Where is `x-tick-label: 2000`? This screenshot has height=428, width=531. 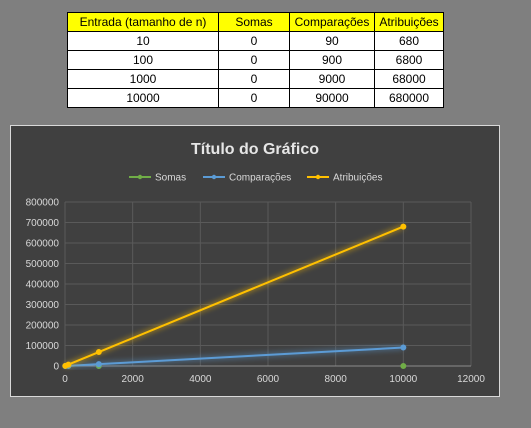
x-tick-label: 2000 is located at coordinates (133, 379).